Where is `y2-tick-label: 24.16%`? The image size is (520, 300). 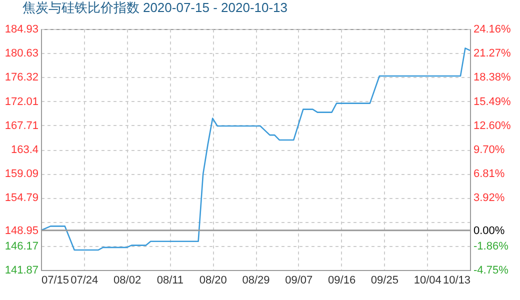
y2-tick-label: 24.16% is located at coordinates (493, 30).